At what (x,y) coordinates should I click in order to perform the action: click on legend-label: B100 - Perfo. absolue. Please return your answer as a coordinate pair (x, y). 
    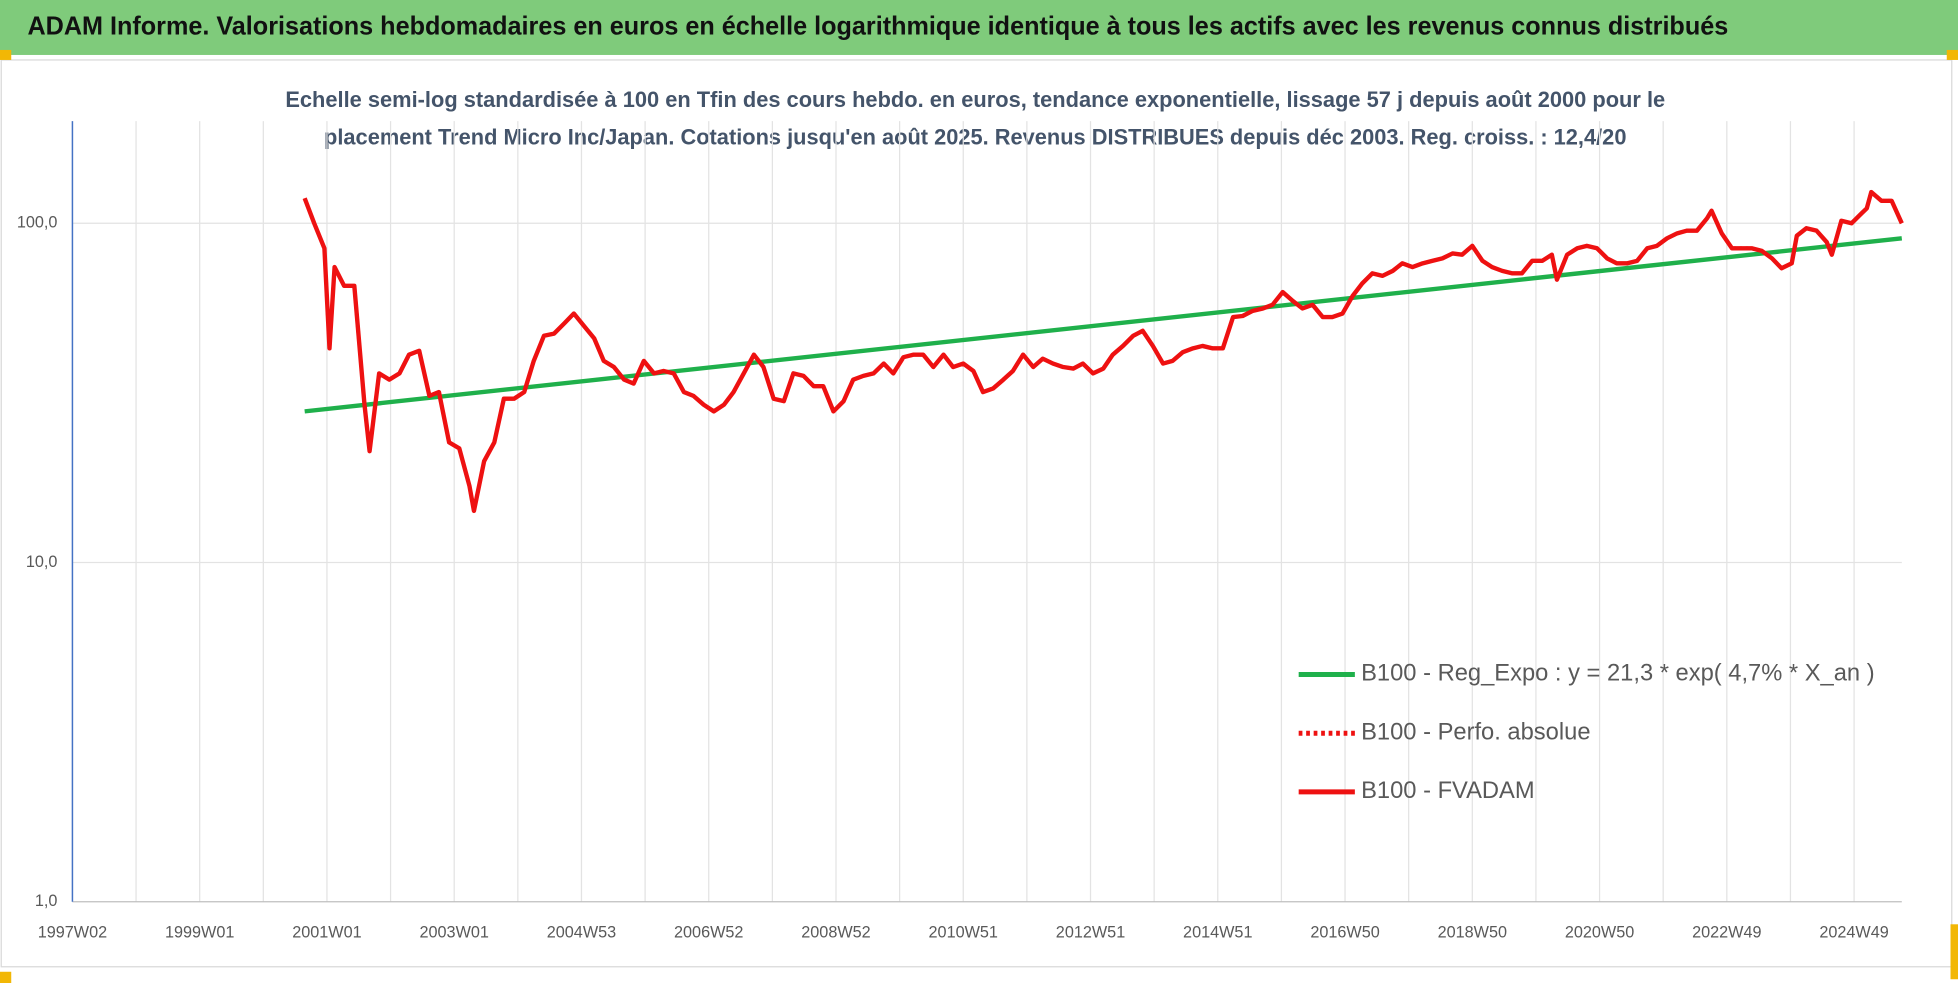
    Looking at the image, I should click on (1475, 732).